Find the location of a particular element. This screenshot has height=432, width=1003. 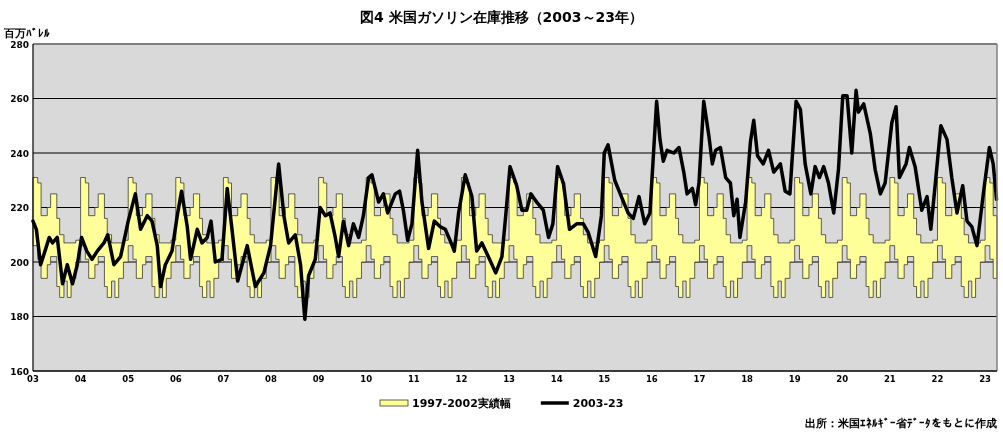

y-tick-label: 200 is located at coordinates (19, 262).